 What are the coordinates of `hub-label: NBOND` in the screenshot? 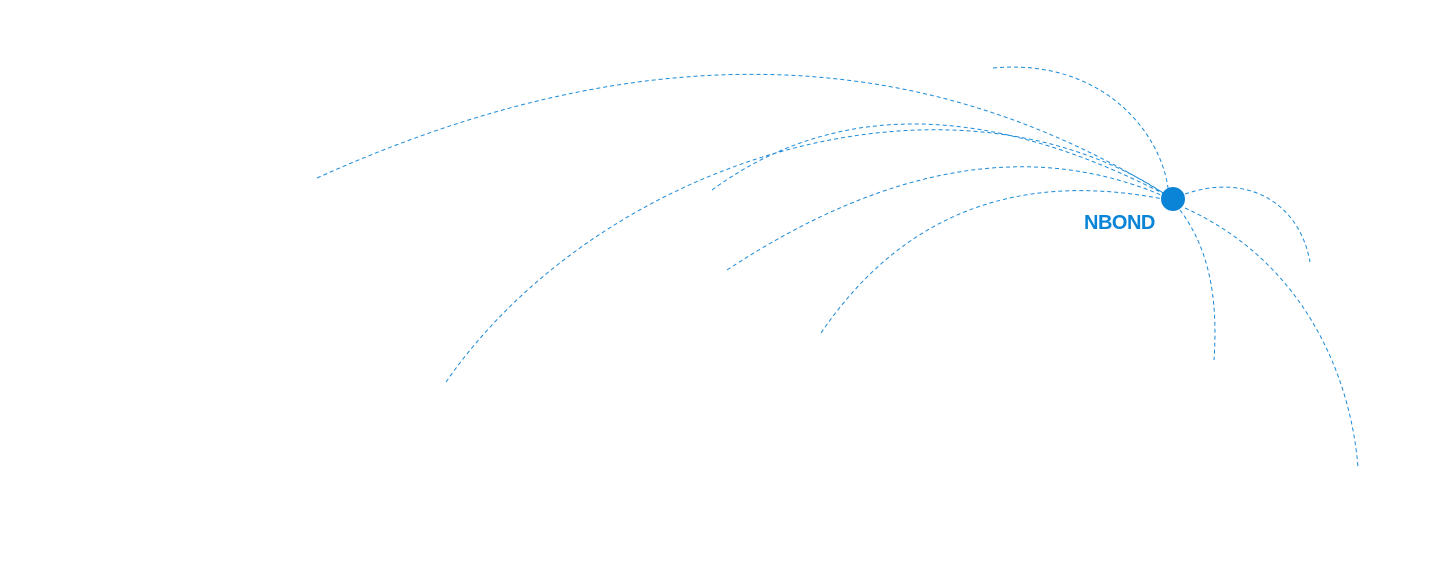 It's located at (1119, 223).